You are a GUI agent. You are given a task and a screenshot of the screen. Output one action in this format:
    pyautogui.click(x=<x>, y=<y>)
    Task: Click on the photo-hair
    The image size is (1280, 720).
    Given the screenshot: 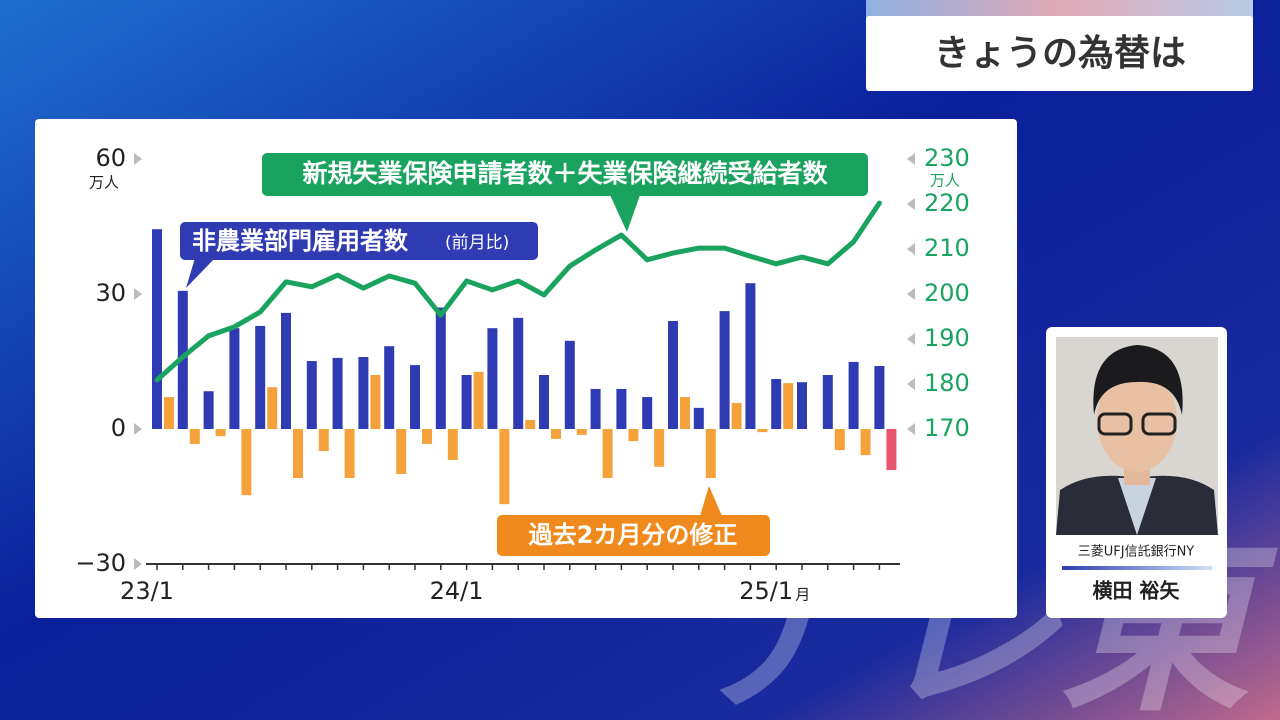 What is the action you would take?
    pyautogui.click(x=1138, y=380)
    